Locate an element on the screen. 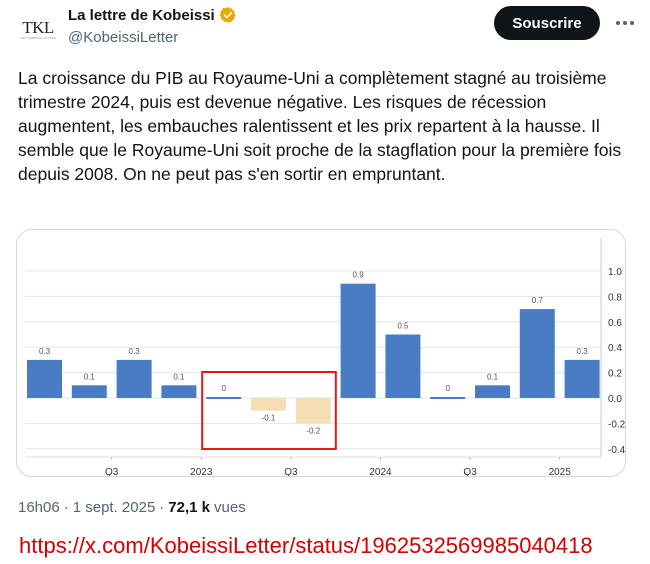 The width and height of the screenshot is (650, 564). bar-value-label: -0.1 is located at coordinates (269, 418).